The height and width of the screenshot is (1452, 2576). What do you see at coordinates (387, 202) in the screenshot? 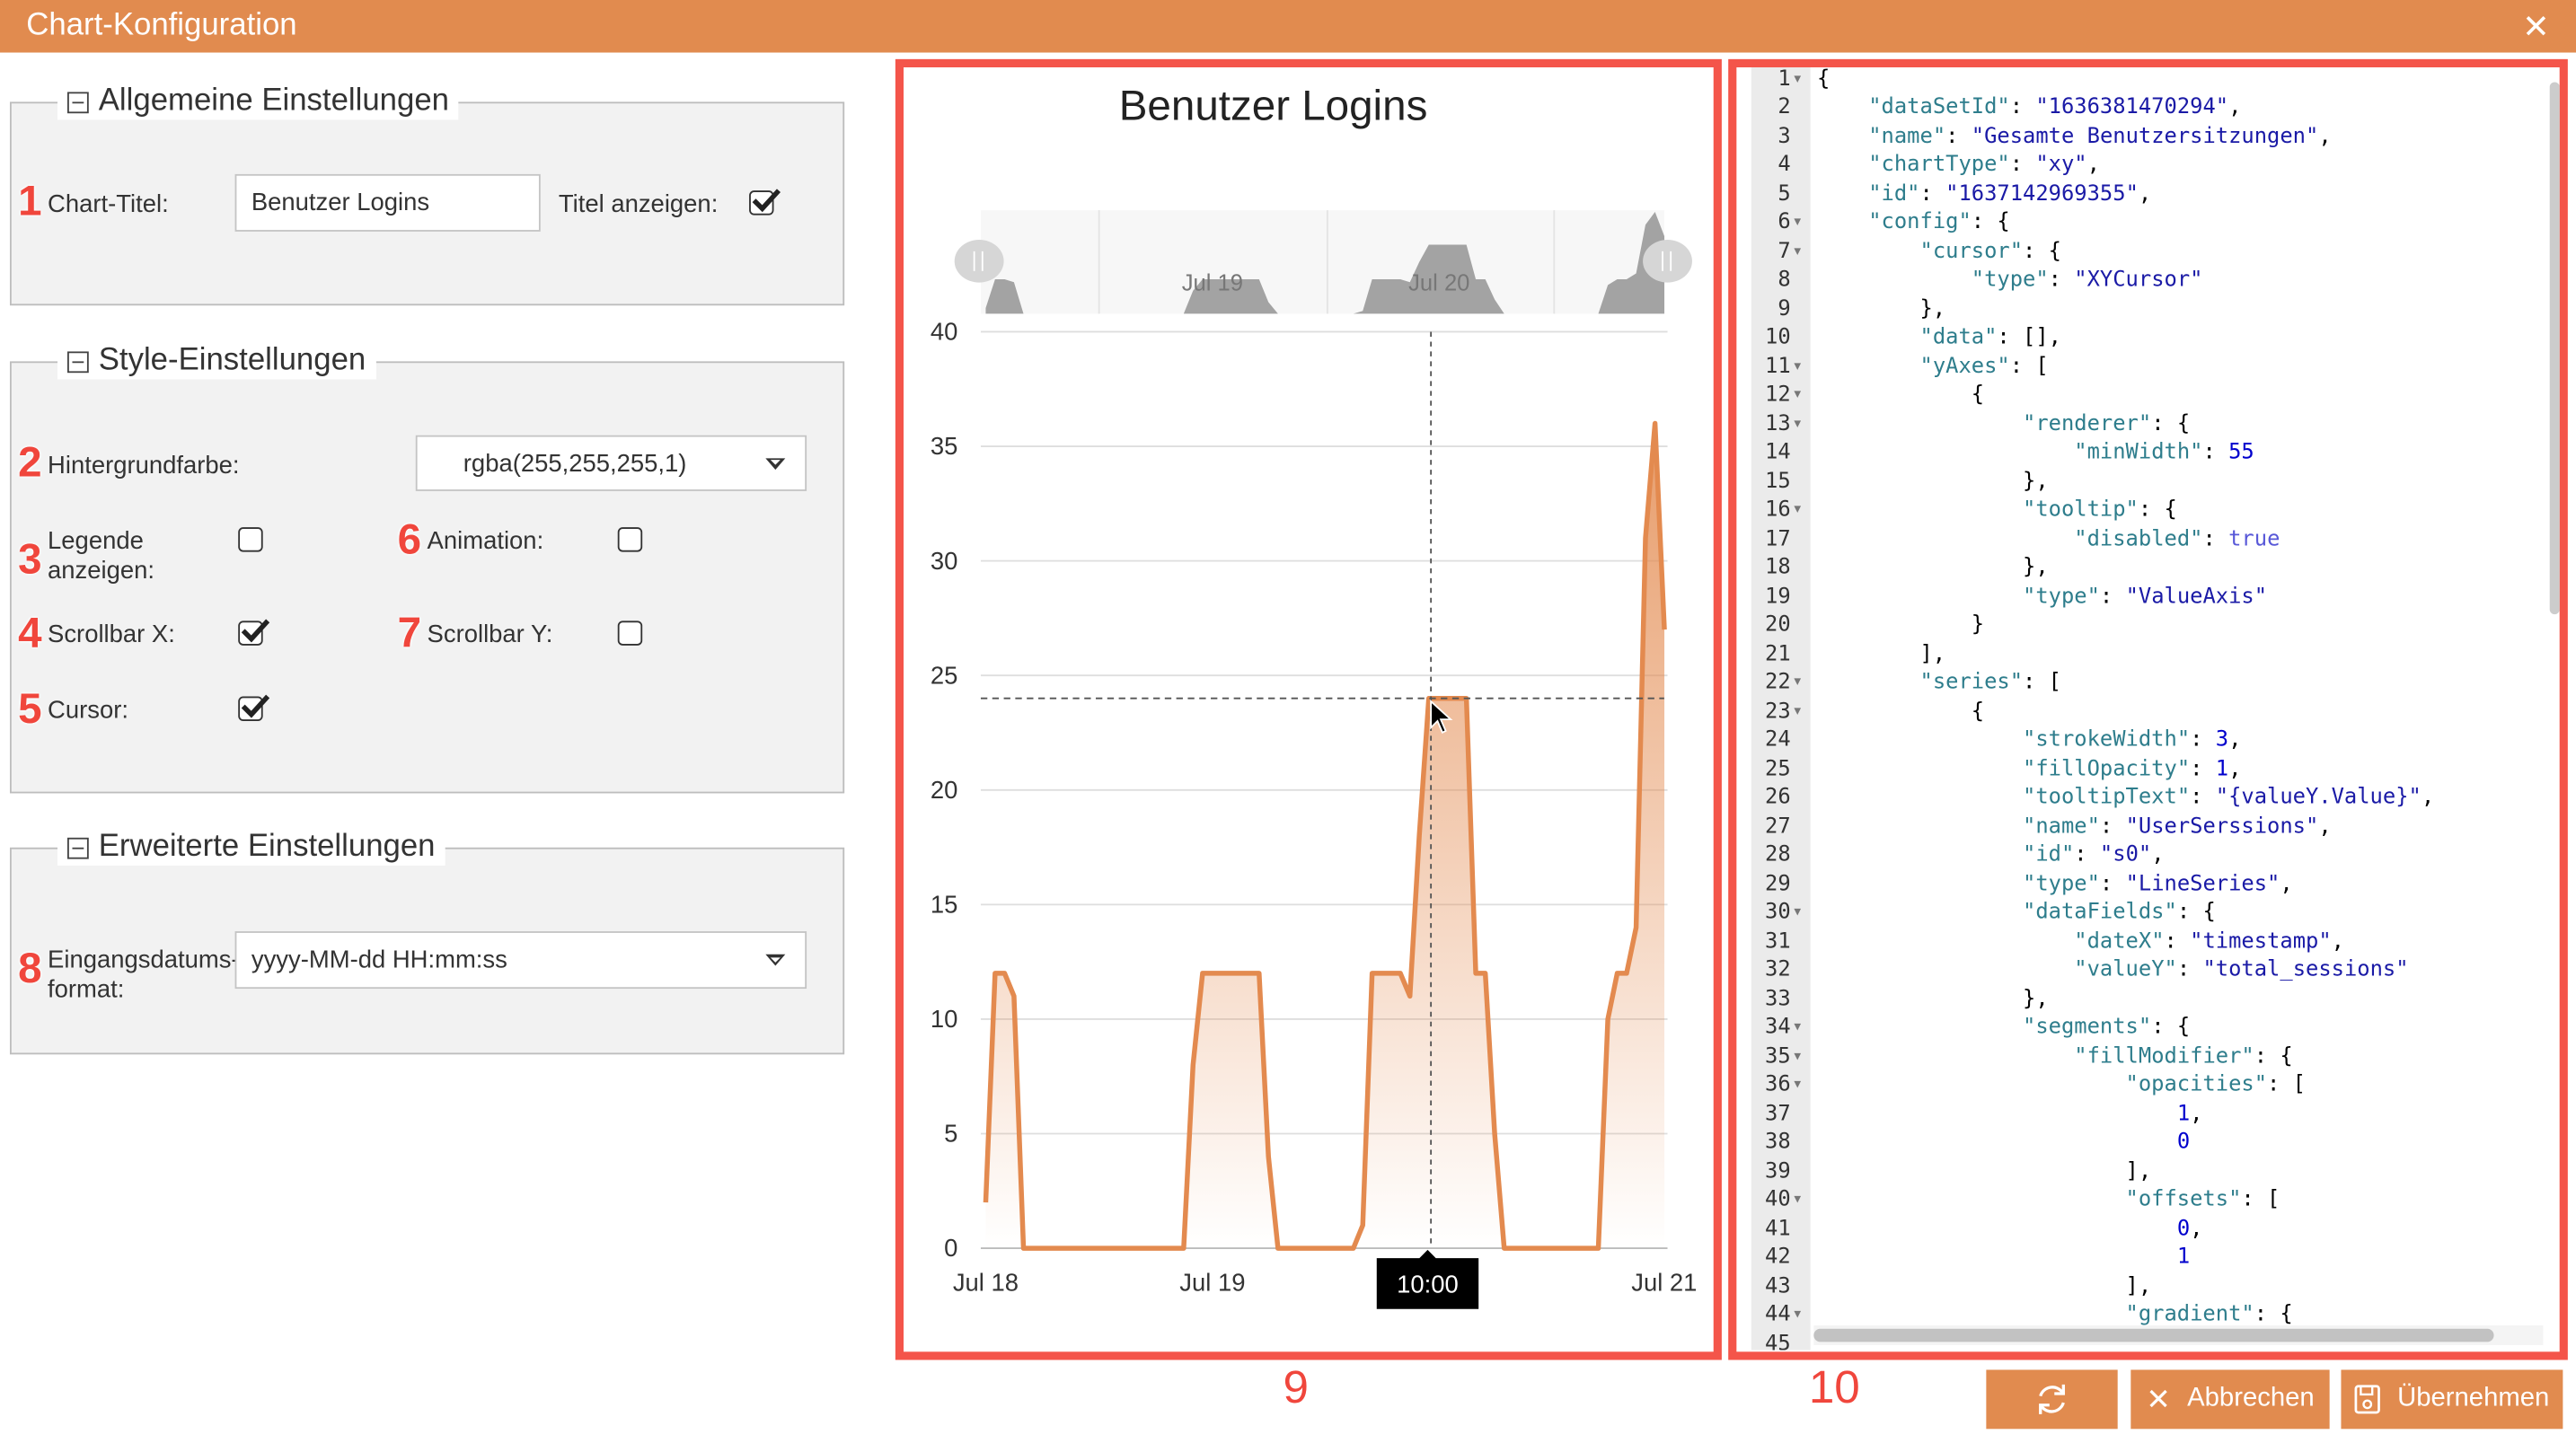
I see `chart-title-input: Benutzer Logins` at bounding box center [387, 202].